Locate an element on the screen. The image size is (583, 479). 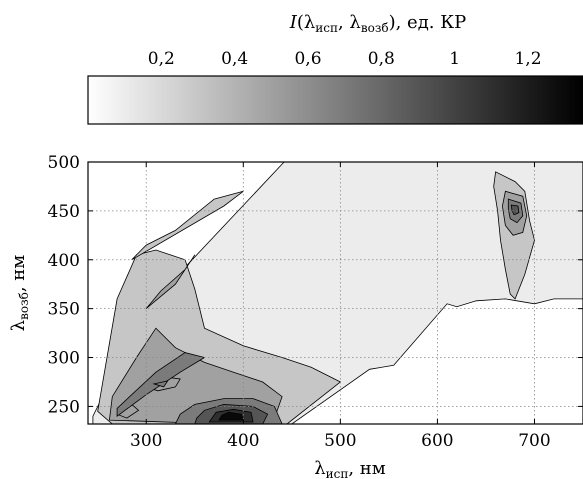
y-tick-label-4: 450 is located at coordinates (64, 212).